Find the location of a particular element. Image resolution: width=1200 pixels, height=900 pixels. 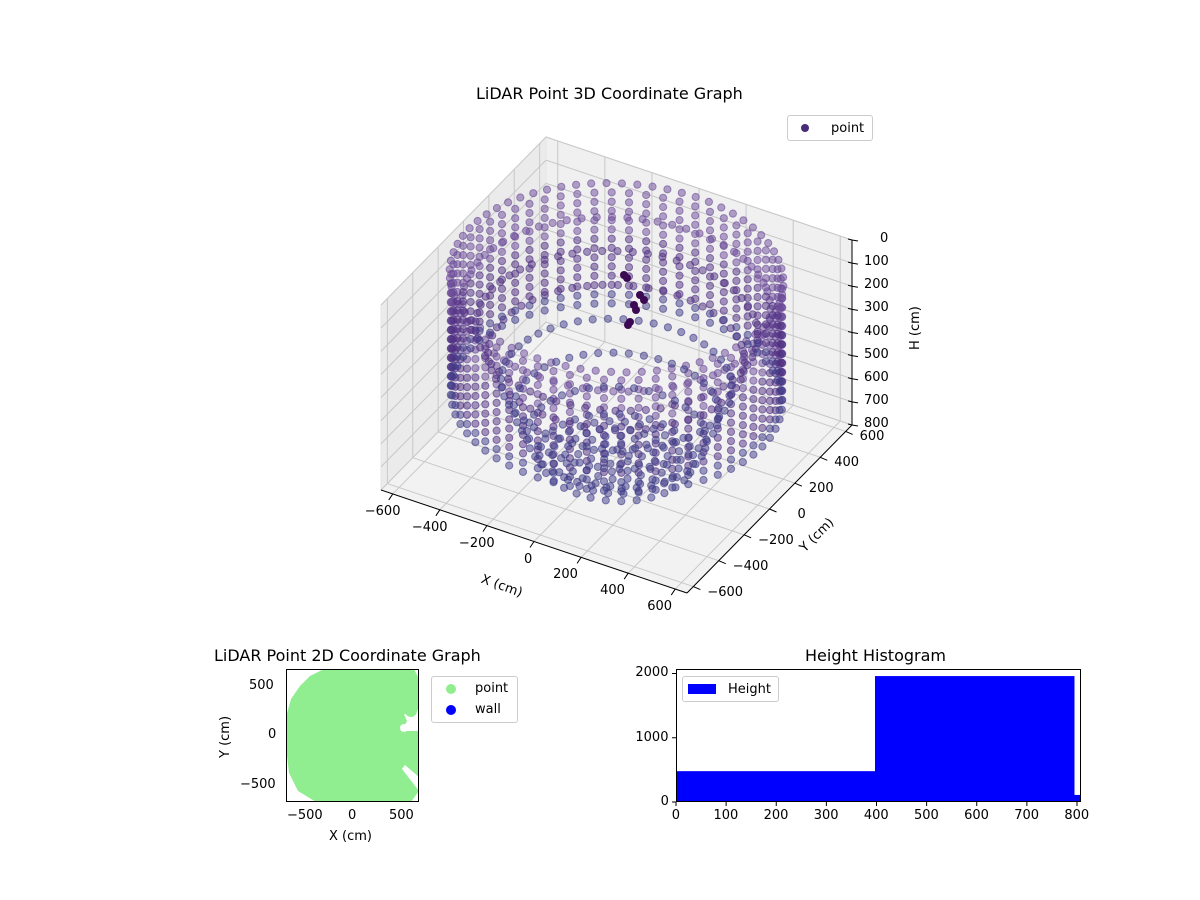

chart-3d-ytick: 0 is located at coordinates (801, 514).